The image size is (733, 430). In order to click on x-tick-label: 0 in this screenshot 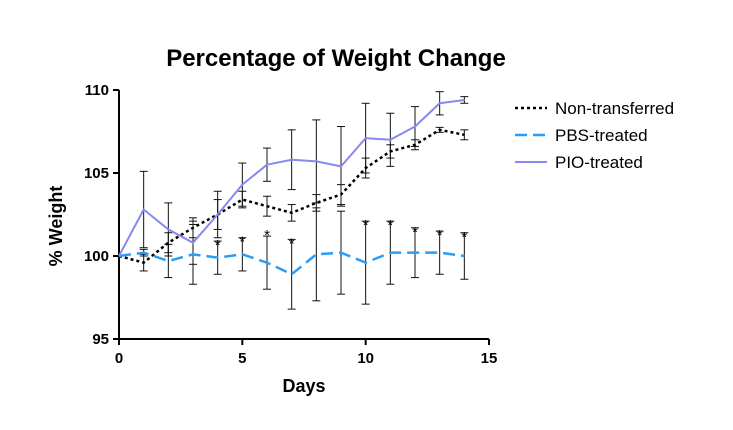, I will do `click(119, 358)`.